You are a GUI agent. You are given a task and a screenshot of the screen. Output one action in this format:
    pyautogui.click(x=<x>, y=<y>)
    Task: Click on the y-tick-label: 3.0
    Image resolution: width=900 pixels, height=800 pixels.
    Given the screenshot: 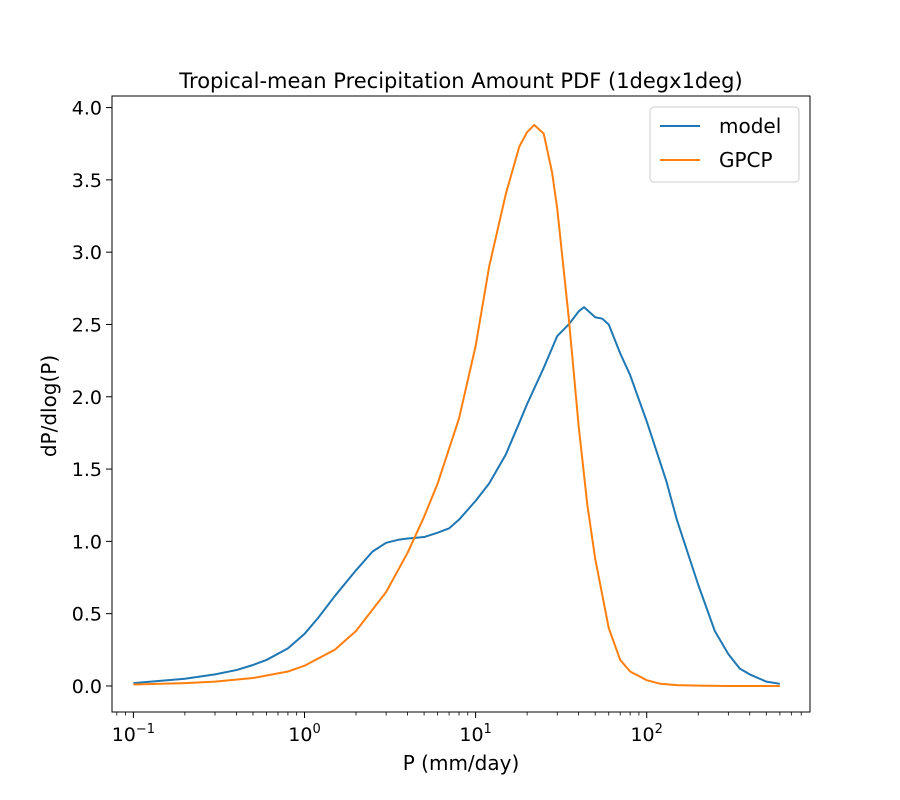 What is the action you would take?
    pyautogui.click(x=87, y=253)
    